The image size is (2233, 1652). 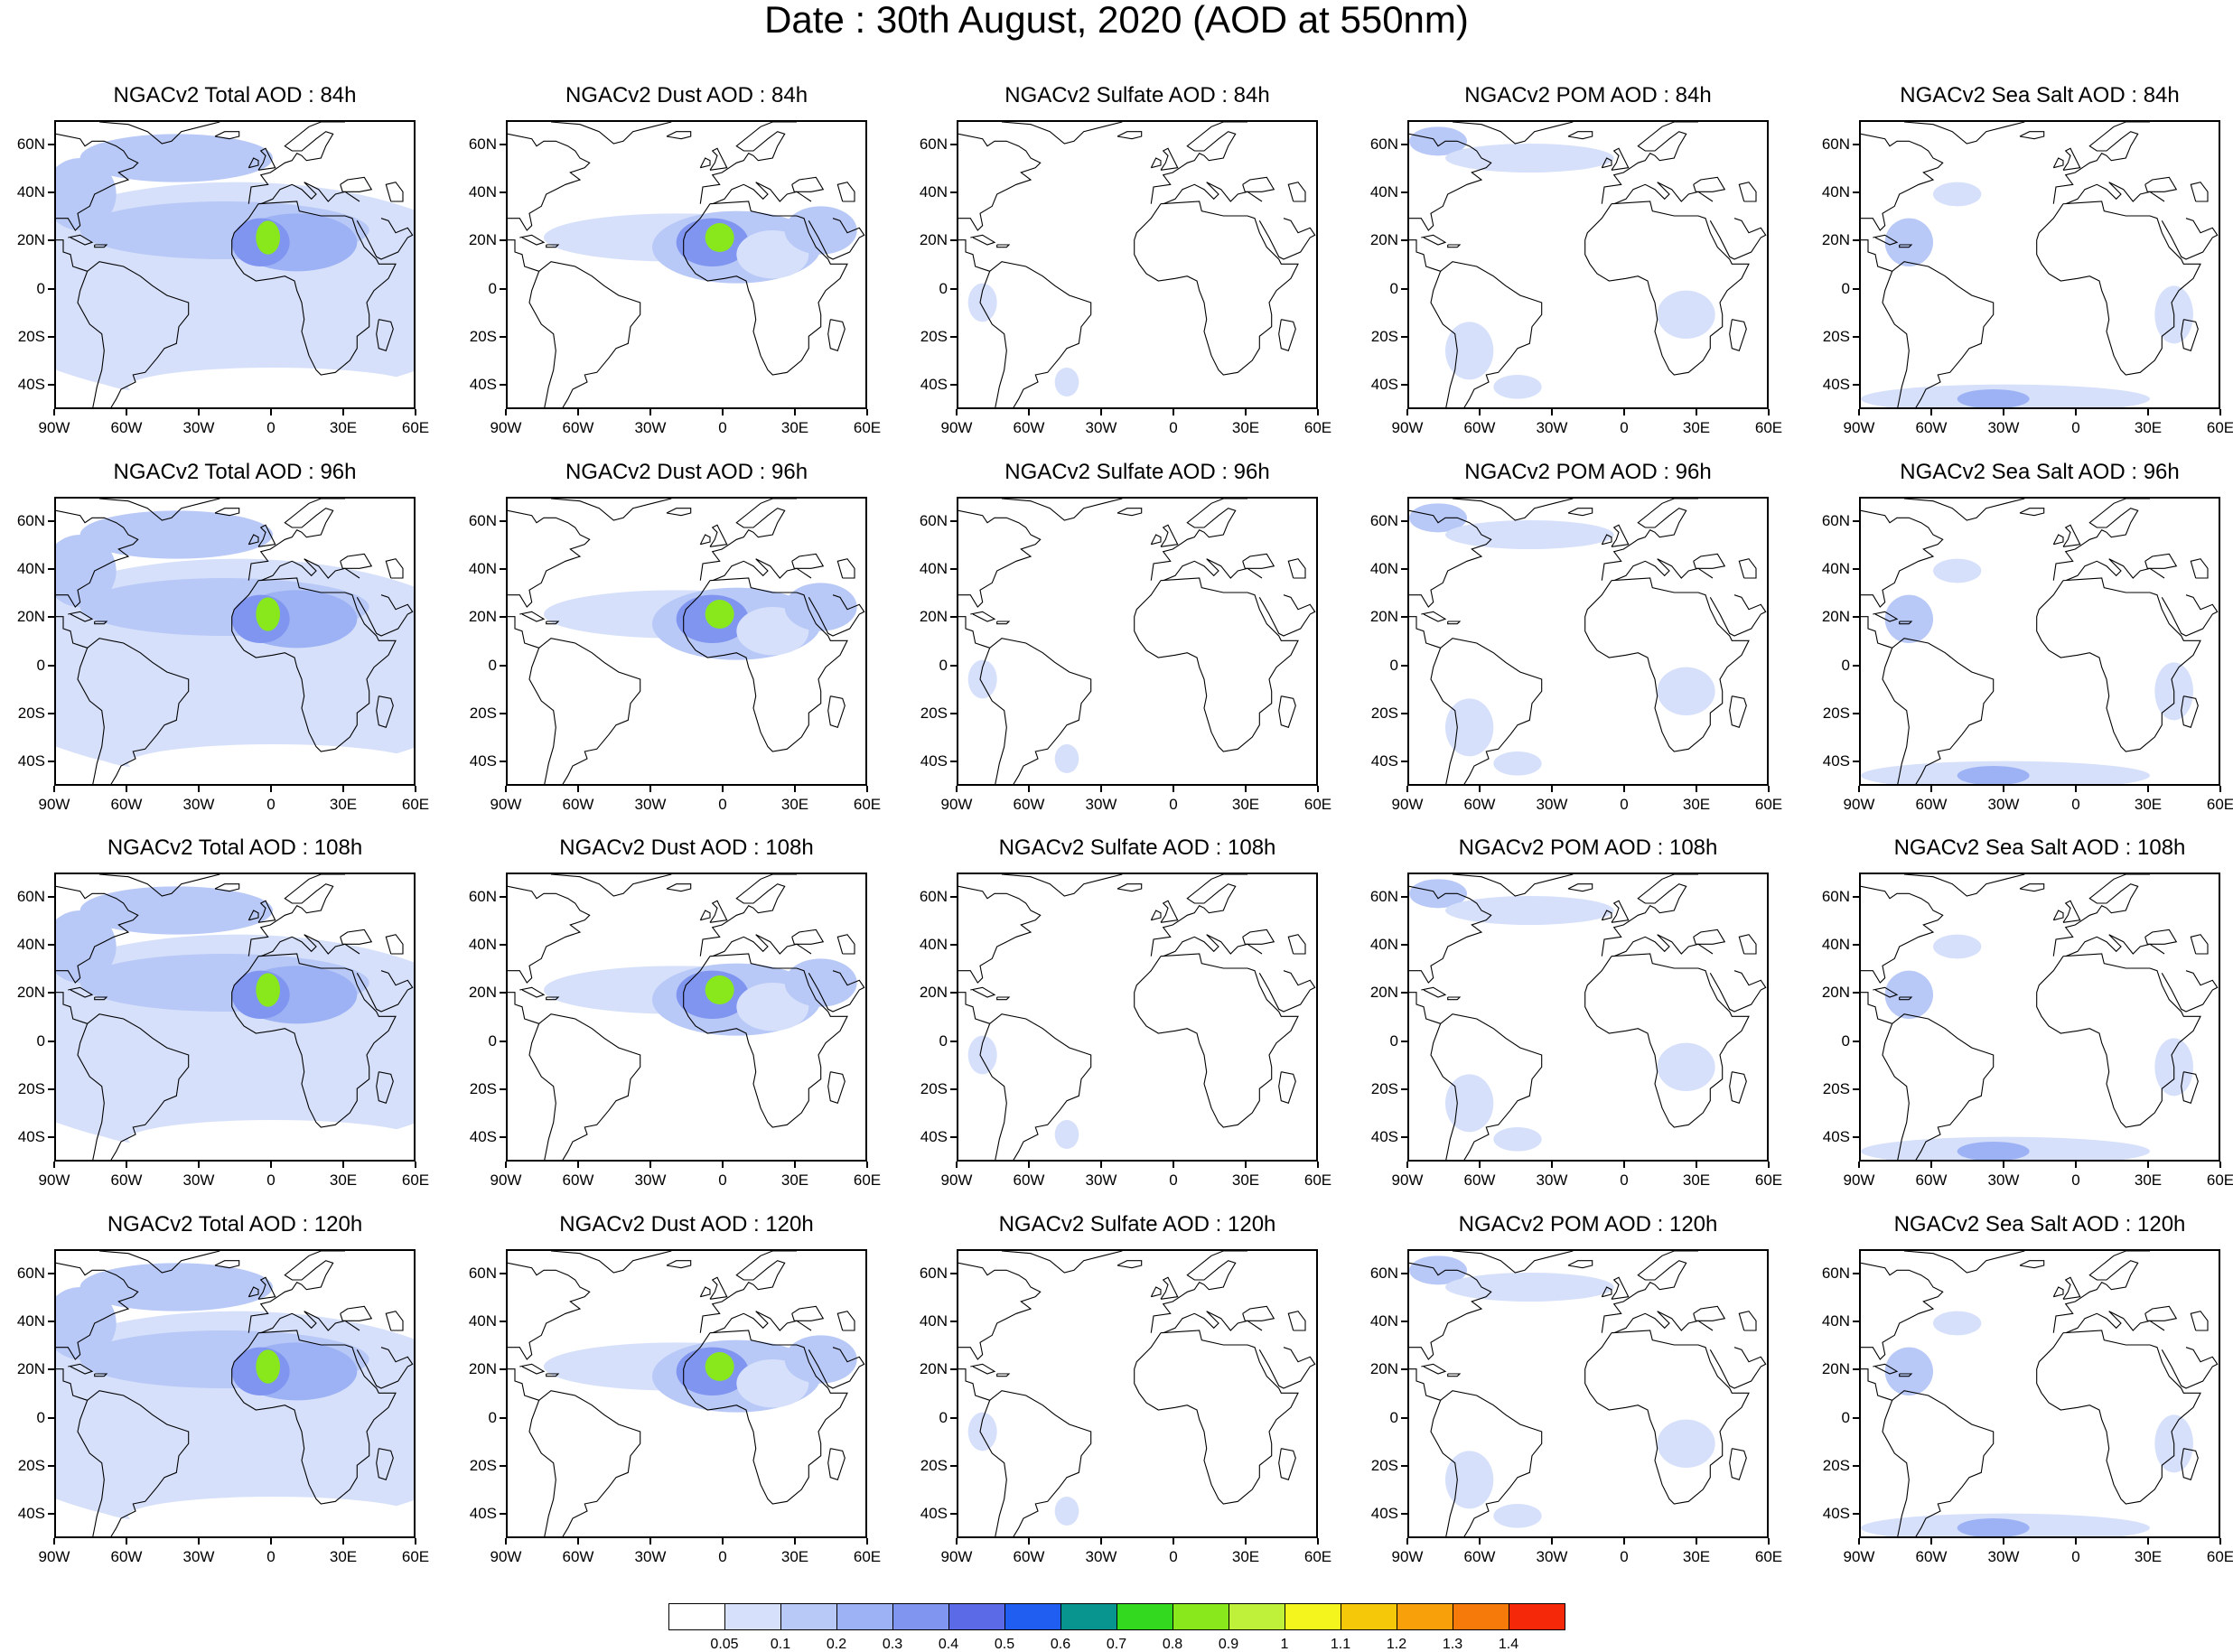 I want to click on lon-tick-label: 60E, so click(x=1768, y=1180).